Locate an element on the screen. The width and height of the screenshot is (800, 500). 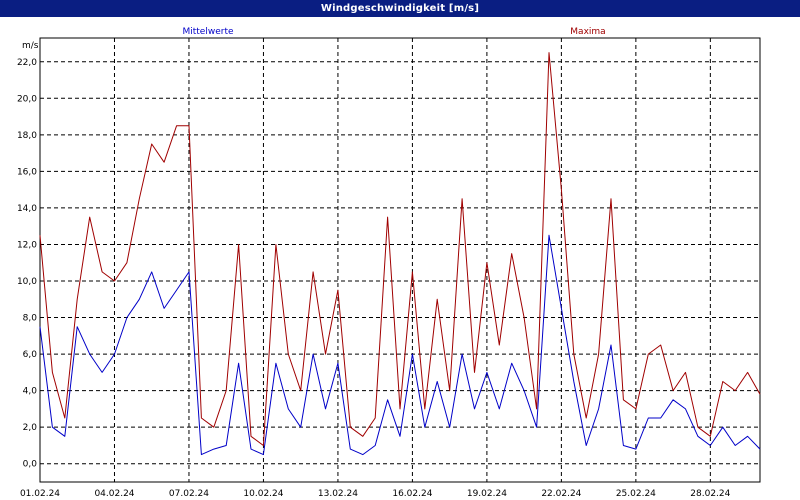
y-tick-label: 20,0 is located at coordinates (27, 99).